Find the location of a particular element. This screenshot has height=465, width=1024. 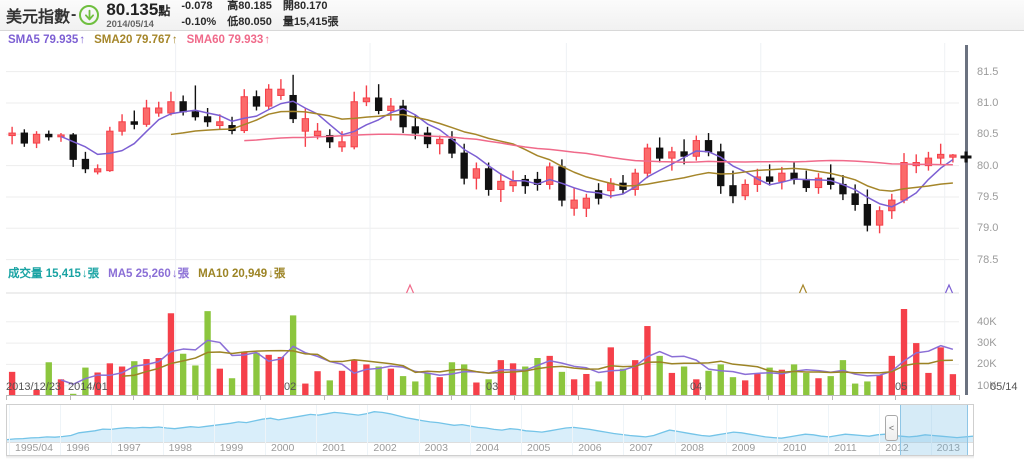

overview-year-label: 2001 is located at coordinates (334, 448).